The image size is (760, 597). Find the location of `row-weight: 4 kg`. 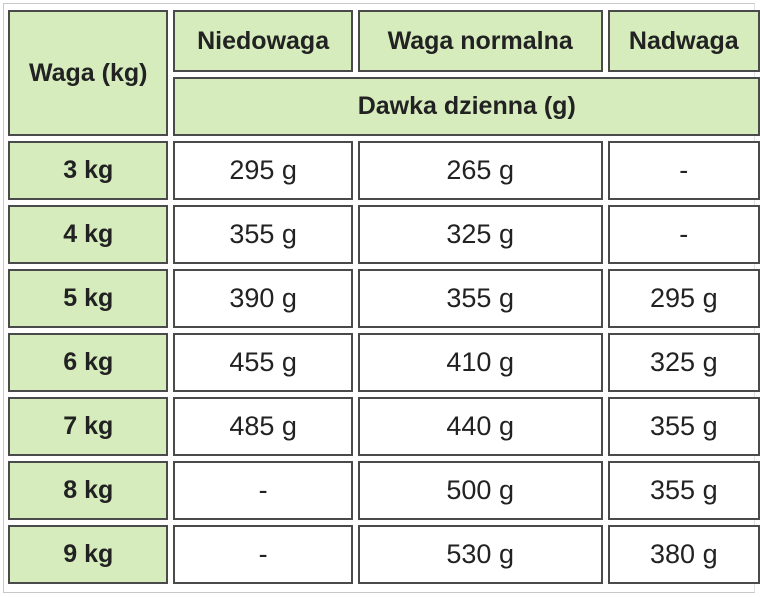

row-weight: 4 kg is located at coordinates (88, 234).